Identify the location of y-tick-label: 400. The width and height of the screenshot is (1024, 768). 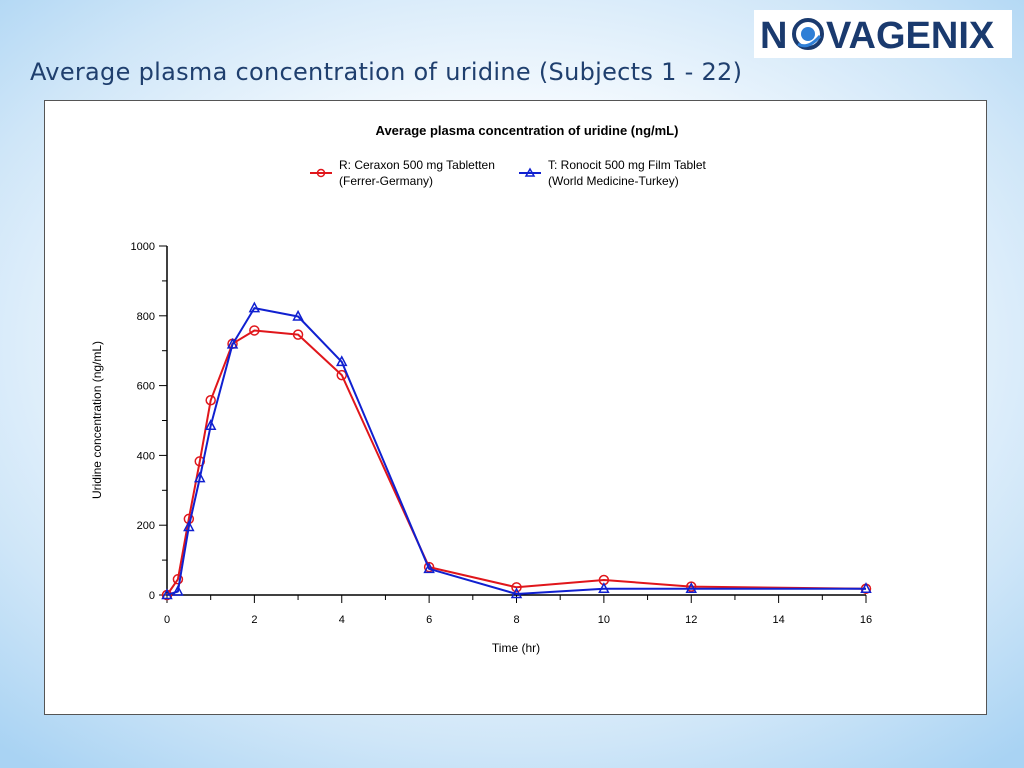
(146, 456).